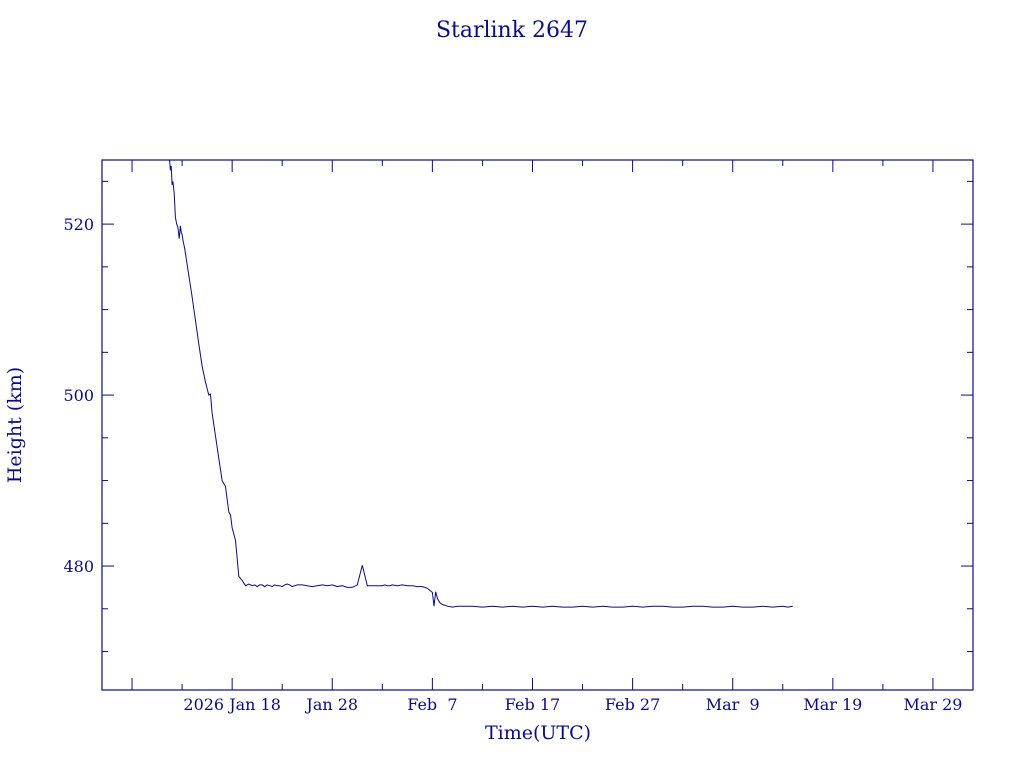  I want to click on y-tick-label: 480, so click(78, 566).